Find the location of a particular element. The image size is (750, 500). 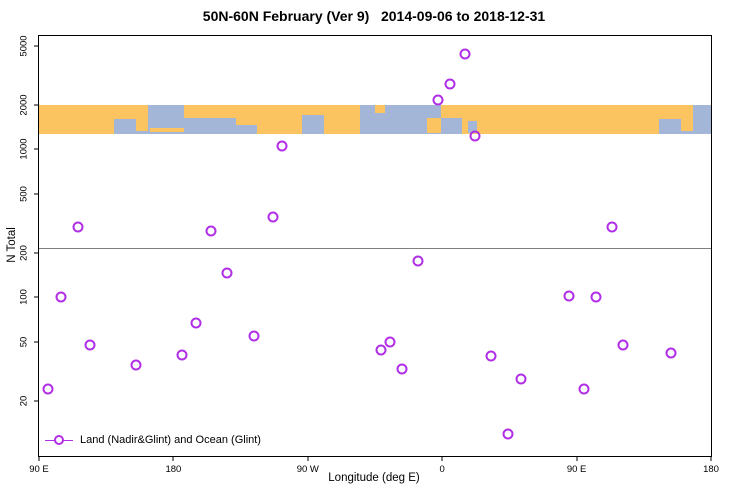

legend-circle-icon is located at coordinates (59, 440).